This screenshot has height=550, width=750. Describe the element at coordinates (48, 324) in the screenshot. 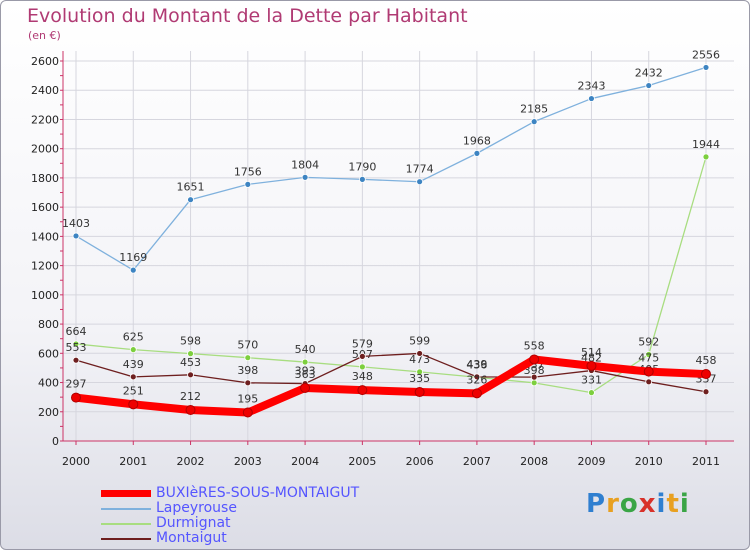

I see `y-tick-label: 800` at that location.